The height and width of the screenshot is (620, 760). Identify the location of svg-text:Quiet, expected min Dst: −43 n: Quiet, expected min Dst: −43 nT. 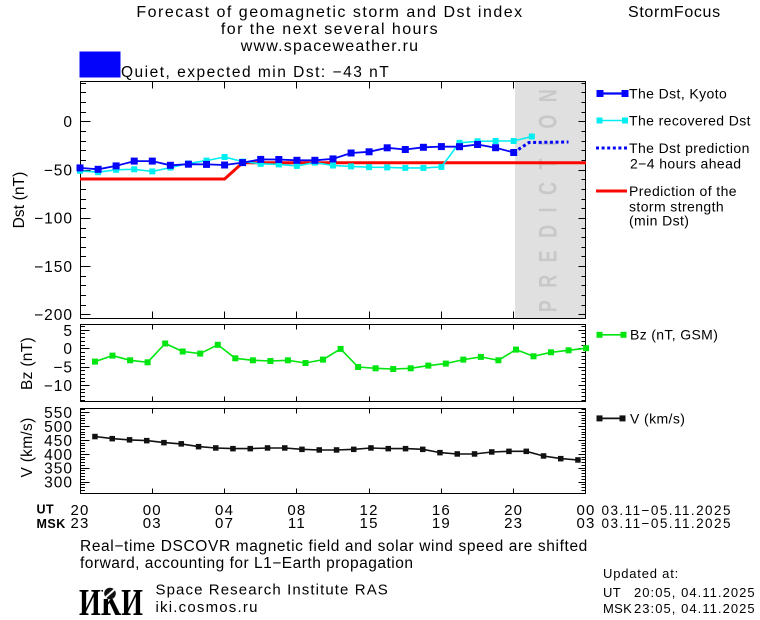
(255, 72).